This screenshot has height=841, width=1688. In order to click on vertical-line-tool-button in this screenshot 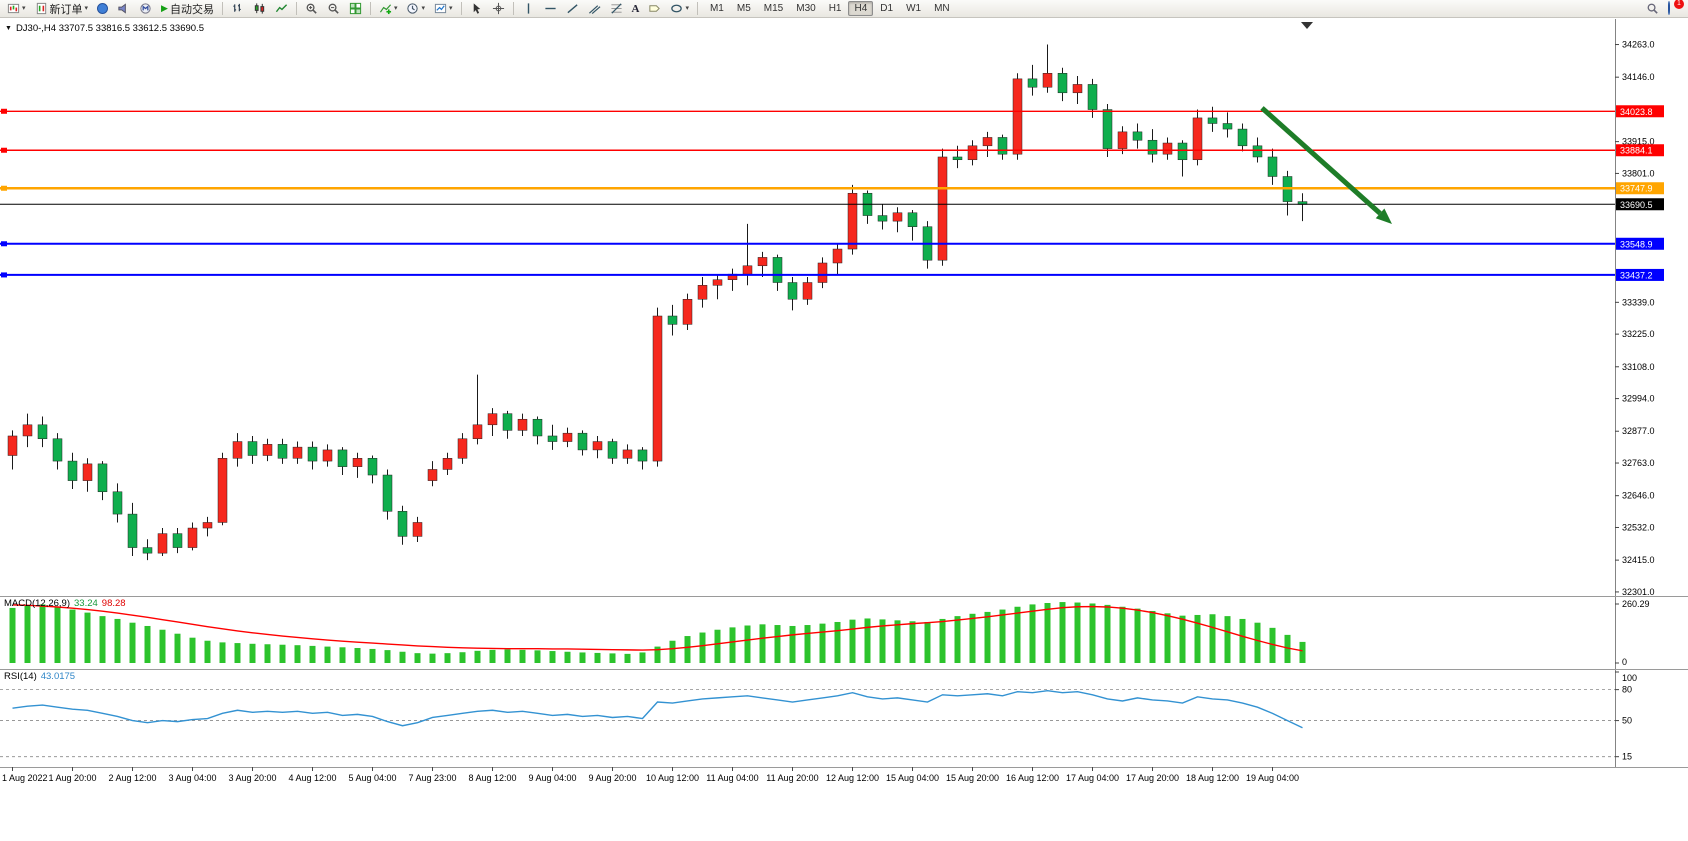, I will do `click(528, 9)`.